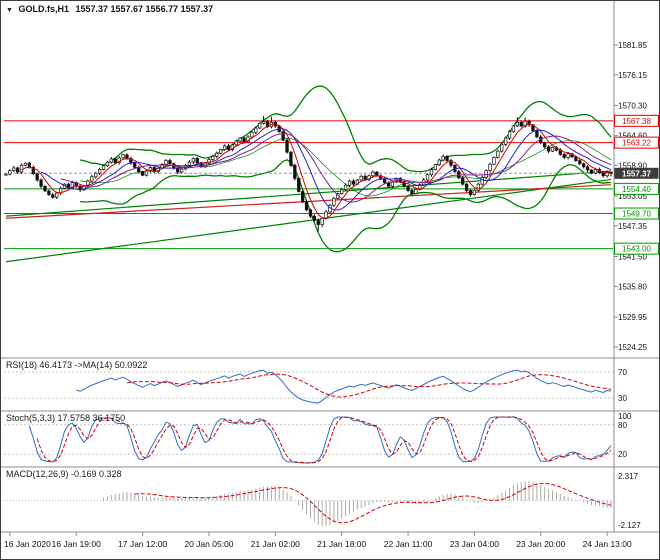 The image size is (660, 560). Describe the element at coordinates (632, 286) in the screenshot. I see `svg-text: 1535.80` at that location.